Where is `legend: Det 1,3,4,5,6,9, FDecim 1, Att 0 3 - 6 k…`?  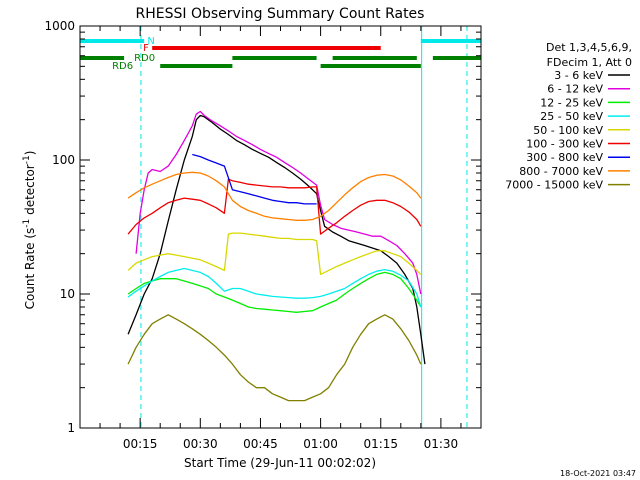 legend: Det 1,3,4,5,6,9, FDecim 1, Att 0 3 - 6 k… is located at coordinates (568, 116).